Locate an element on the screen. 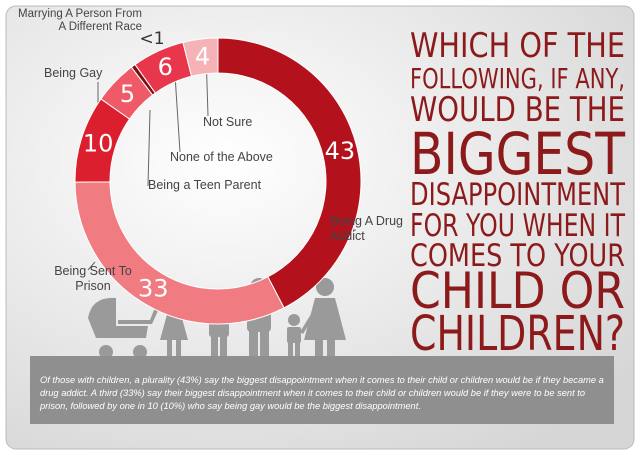  title-line: CHILDREN? is located at coordinates (517, 334).